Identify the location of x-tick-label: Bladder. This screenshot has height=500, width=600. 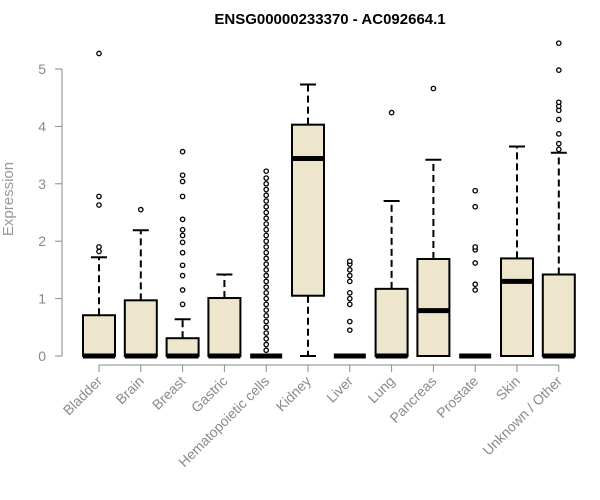
(83, 396).